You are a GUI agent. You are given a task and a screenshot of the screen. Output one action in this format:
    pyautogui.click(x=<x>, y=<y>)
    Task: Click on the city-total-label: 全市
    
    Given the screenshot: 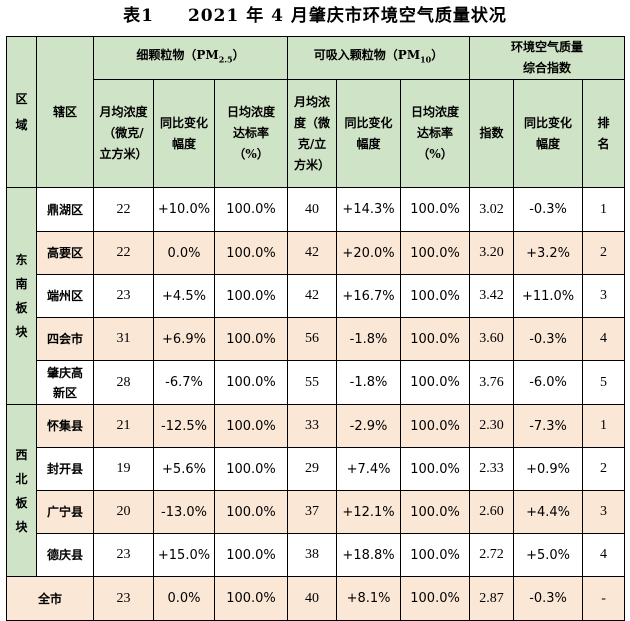 What is the action you would take?
    pyautogui.click(x=50, y=598)
    